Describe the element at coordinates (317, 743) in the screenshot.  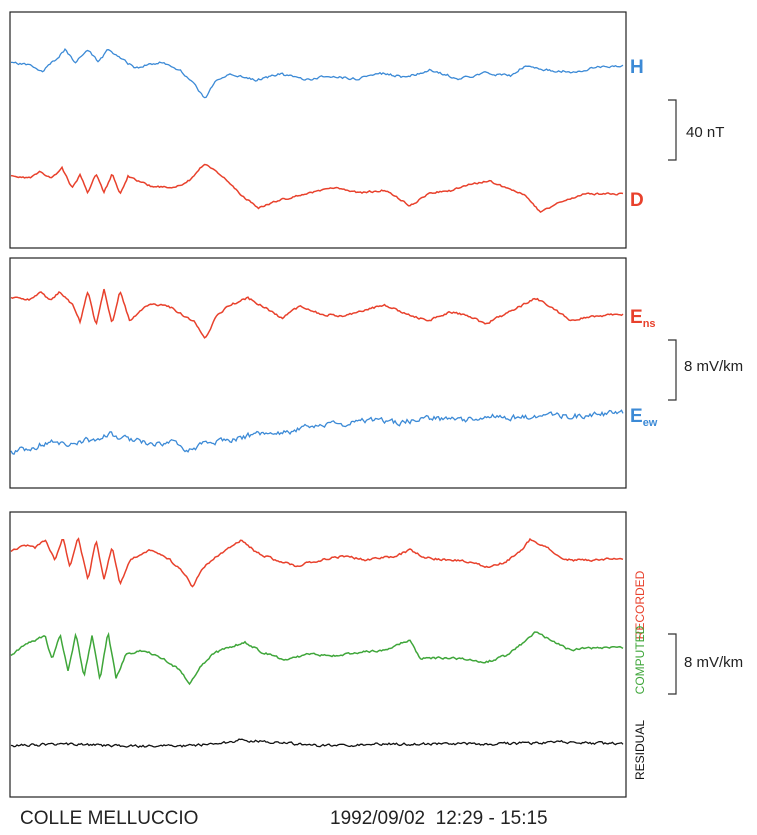
I see `series-line-residual` at that location.